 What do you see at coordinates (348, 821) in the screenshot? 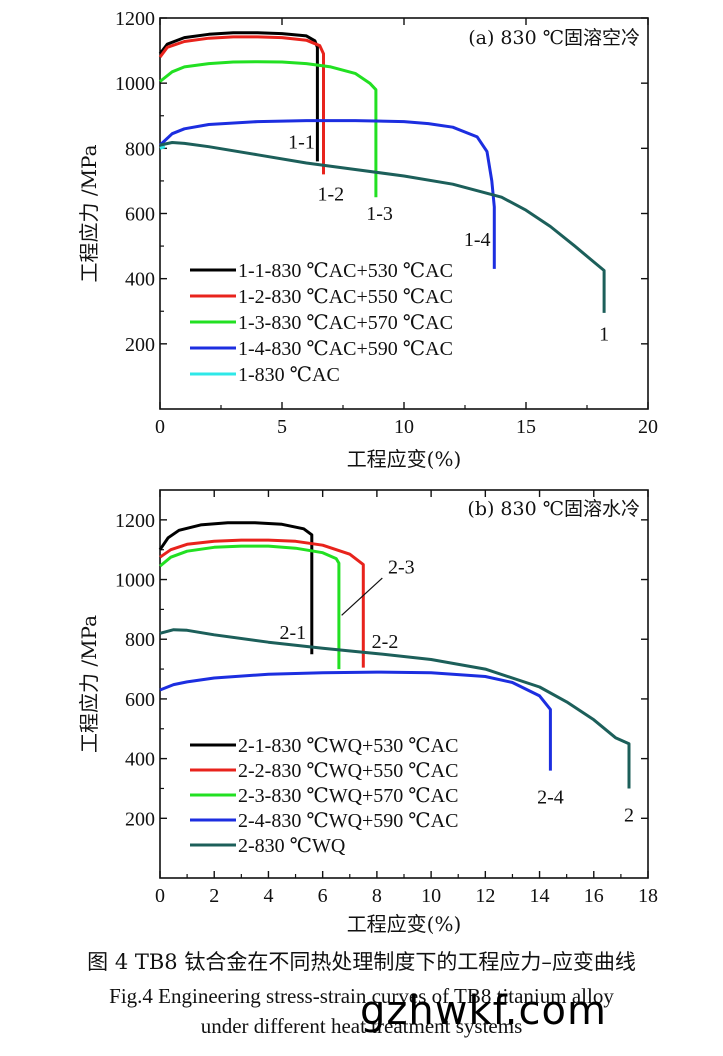
I see `legend-label: 2-4-830 ℃WQ+590 ℃AC` at bounding box center [348, 821].